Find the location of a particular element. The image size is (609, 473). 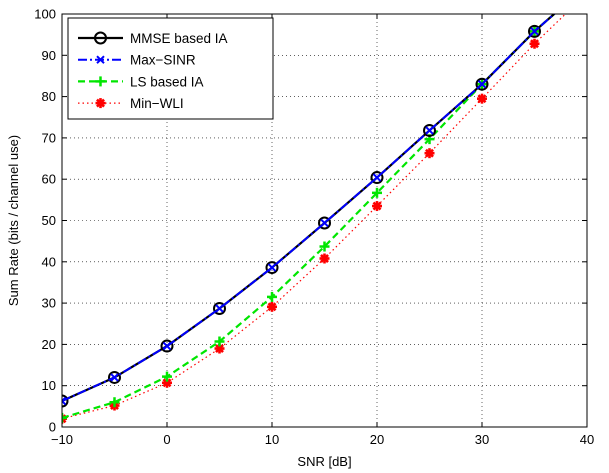

legend-marker-max-sinr is located at coordinates (100, 59).